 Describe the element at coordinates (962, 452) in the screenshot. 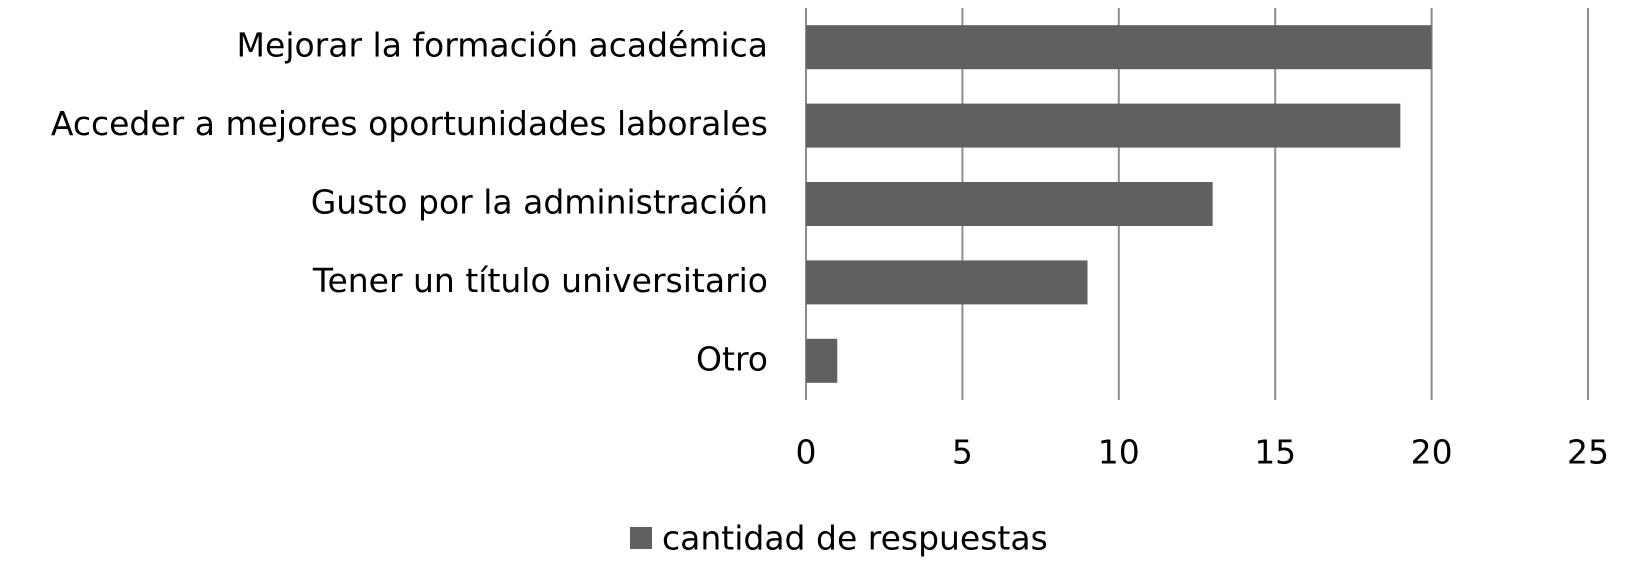

I see `x-tick-label: 5` at that location.